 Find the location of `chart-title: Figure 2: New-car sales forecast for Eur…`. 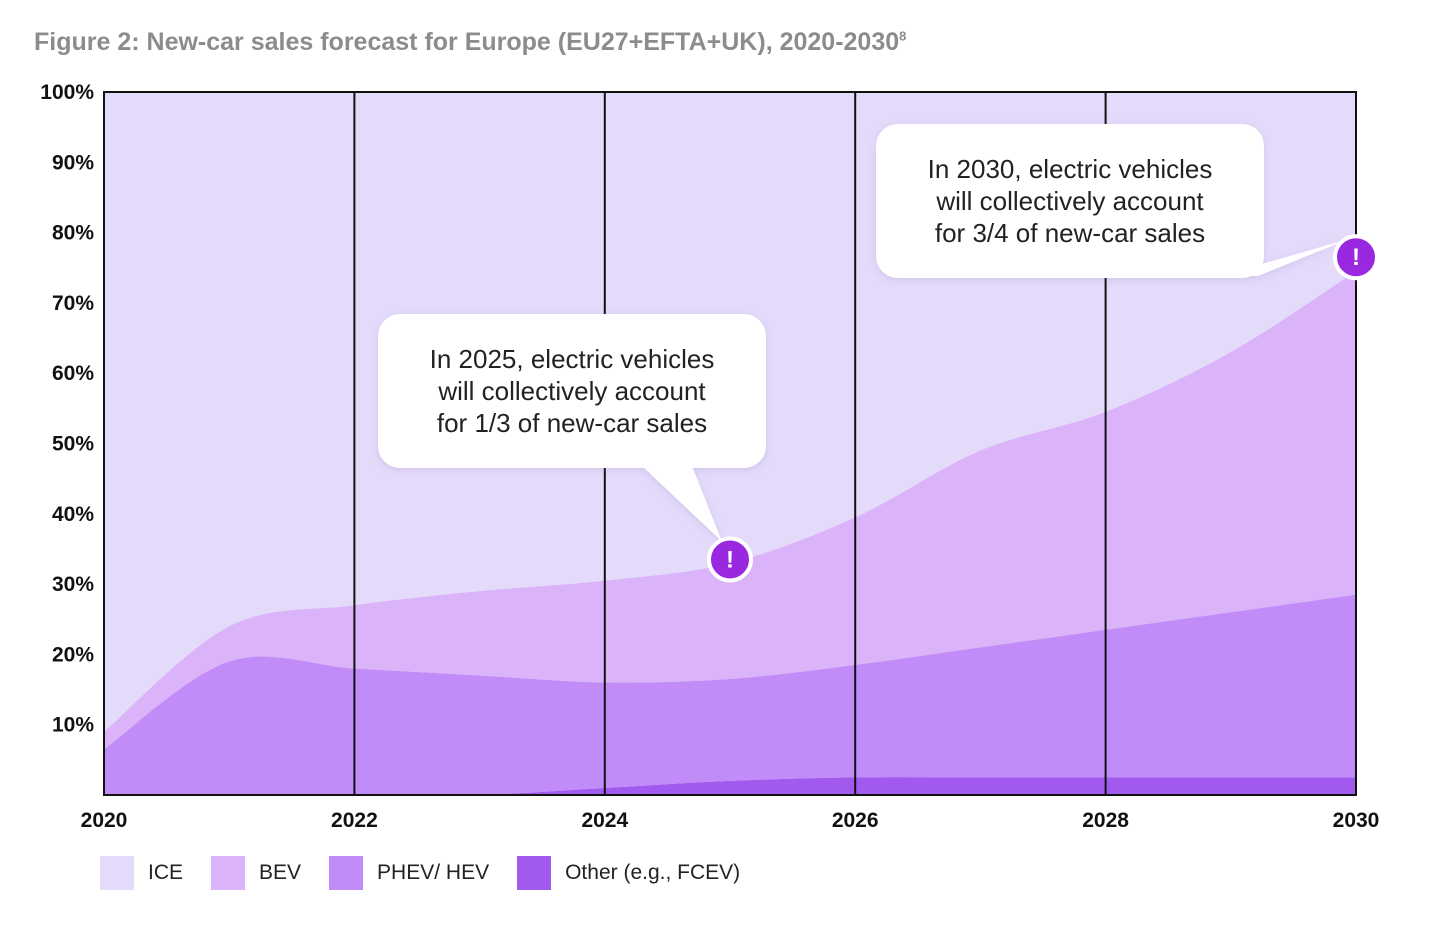

chart-title: Figure 2: New-car sales forecast for Eur… is located at coordinates (470, 42).